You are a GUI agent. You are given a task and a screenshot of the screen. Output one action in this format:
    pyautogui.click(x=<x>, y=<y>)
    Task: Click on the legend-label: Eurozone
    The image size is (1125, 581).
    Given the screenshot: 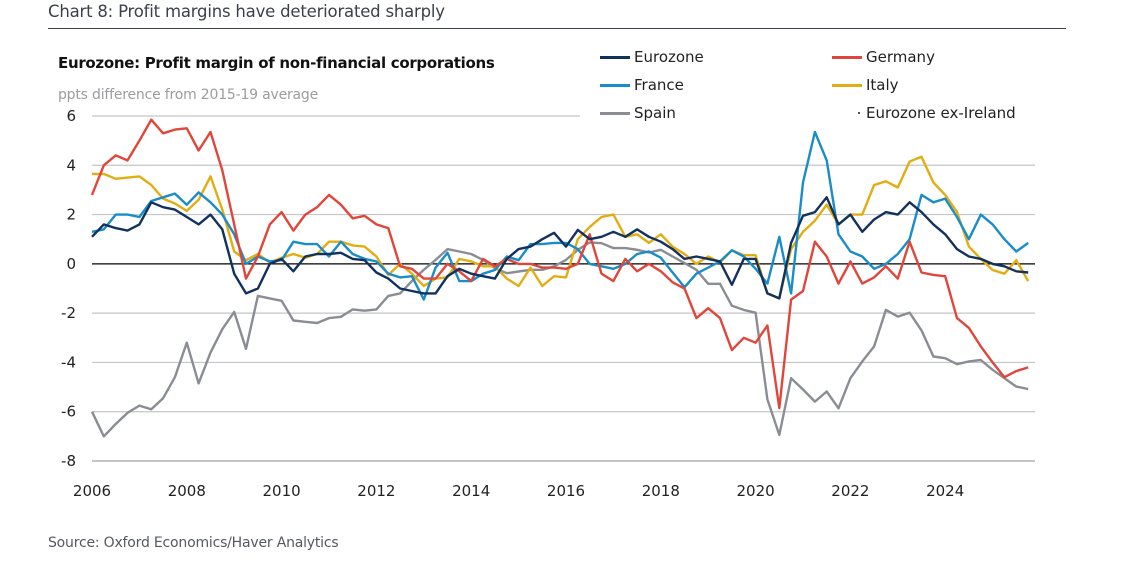 What is the action you would take?
    pyautogui.click(x=669, y=57)
    